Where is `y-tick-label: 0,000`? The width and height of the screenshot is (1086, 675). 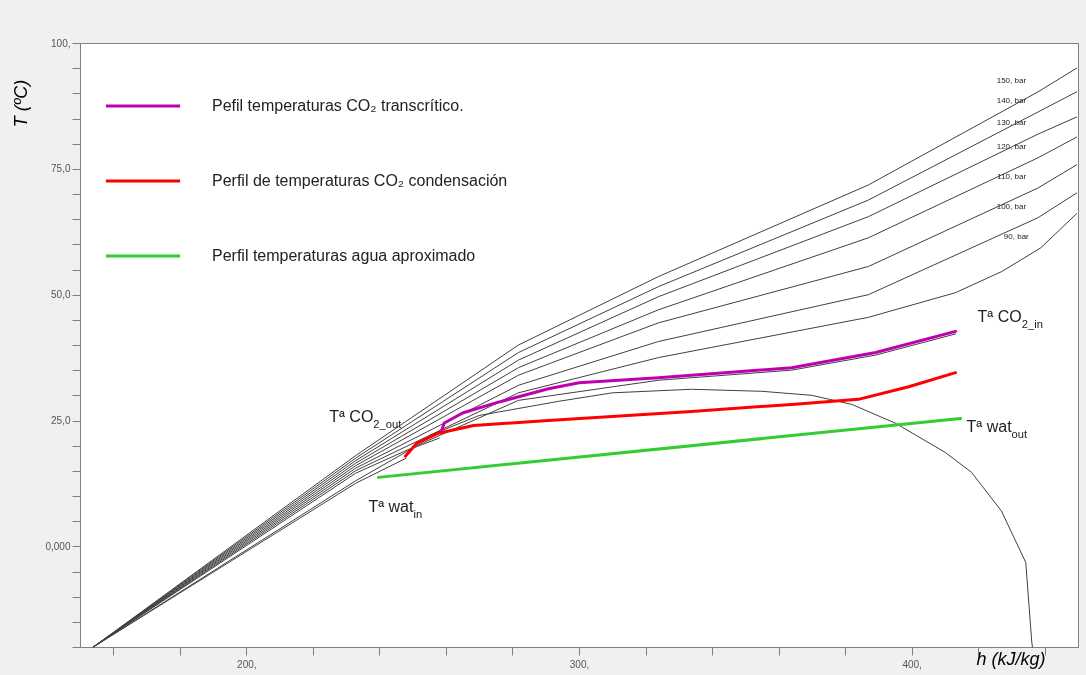 y-tick-label: 0,000 is located at coordinates (58, 546).